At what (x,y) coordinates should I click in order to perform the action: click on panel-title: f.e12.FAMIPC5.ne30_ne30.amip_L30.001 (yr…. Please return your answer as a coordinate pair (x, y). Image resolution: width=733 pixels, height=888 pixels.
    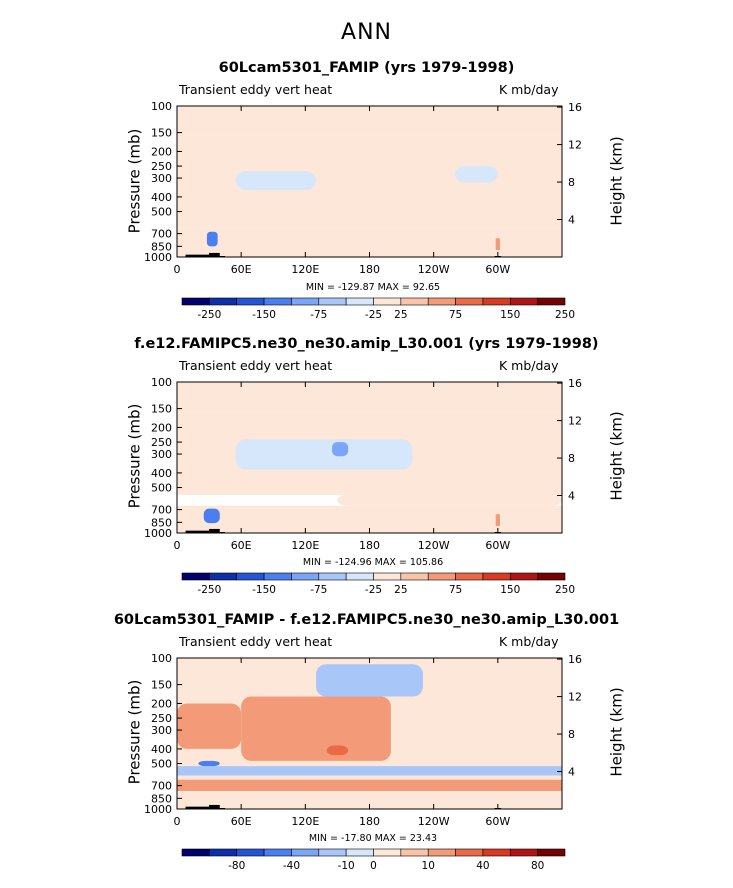
    Looking at the image, I should click on (366, 344).